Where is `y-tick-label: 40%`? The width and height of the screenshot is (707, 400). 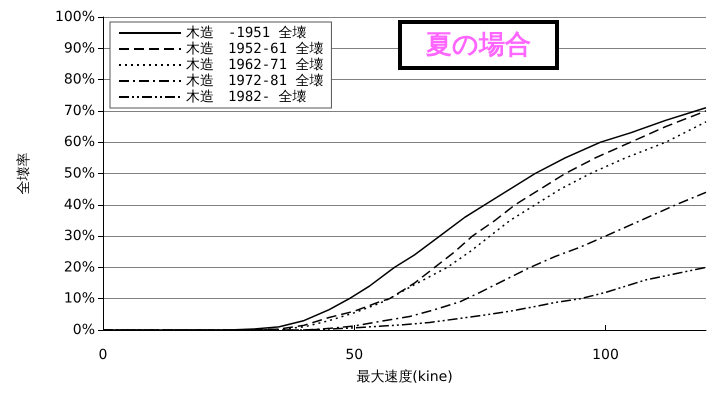 y-tick-label: 40% is located at coordinates (79, 204).